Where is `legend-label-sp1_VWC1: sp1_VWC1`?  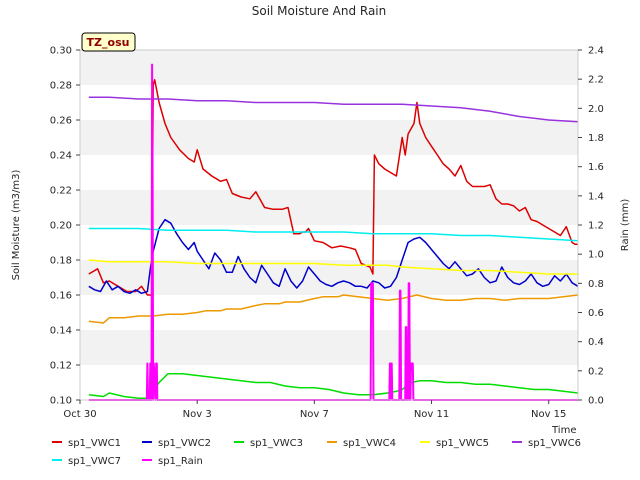 legend-label-sp1_VWC1: sp1_VWC1 is located at coordinates (94, 443).